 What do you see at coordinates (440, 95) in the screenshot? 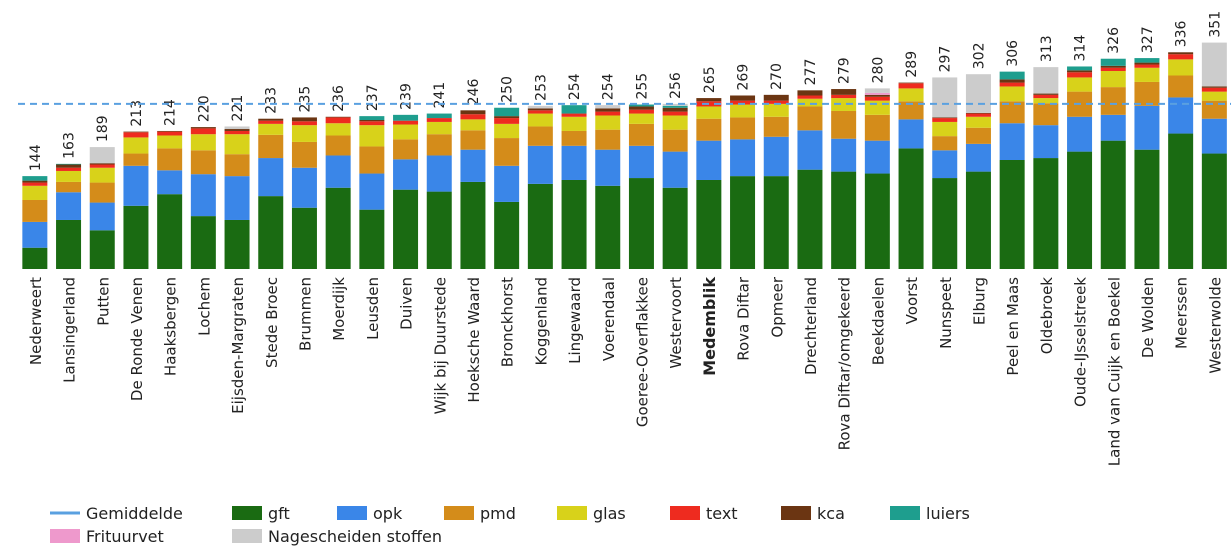
I see `total-label: 241` at bounding box center [440, 95].